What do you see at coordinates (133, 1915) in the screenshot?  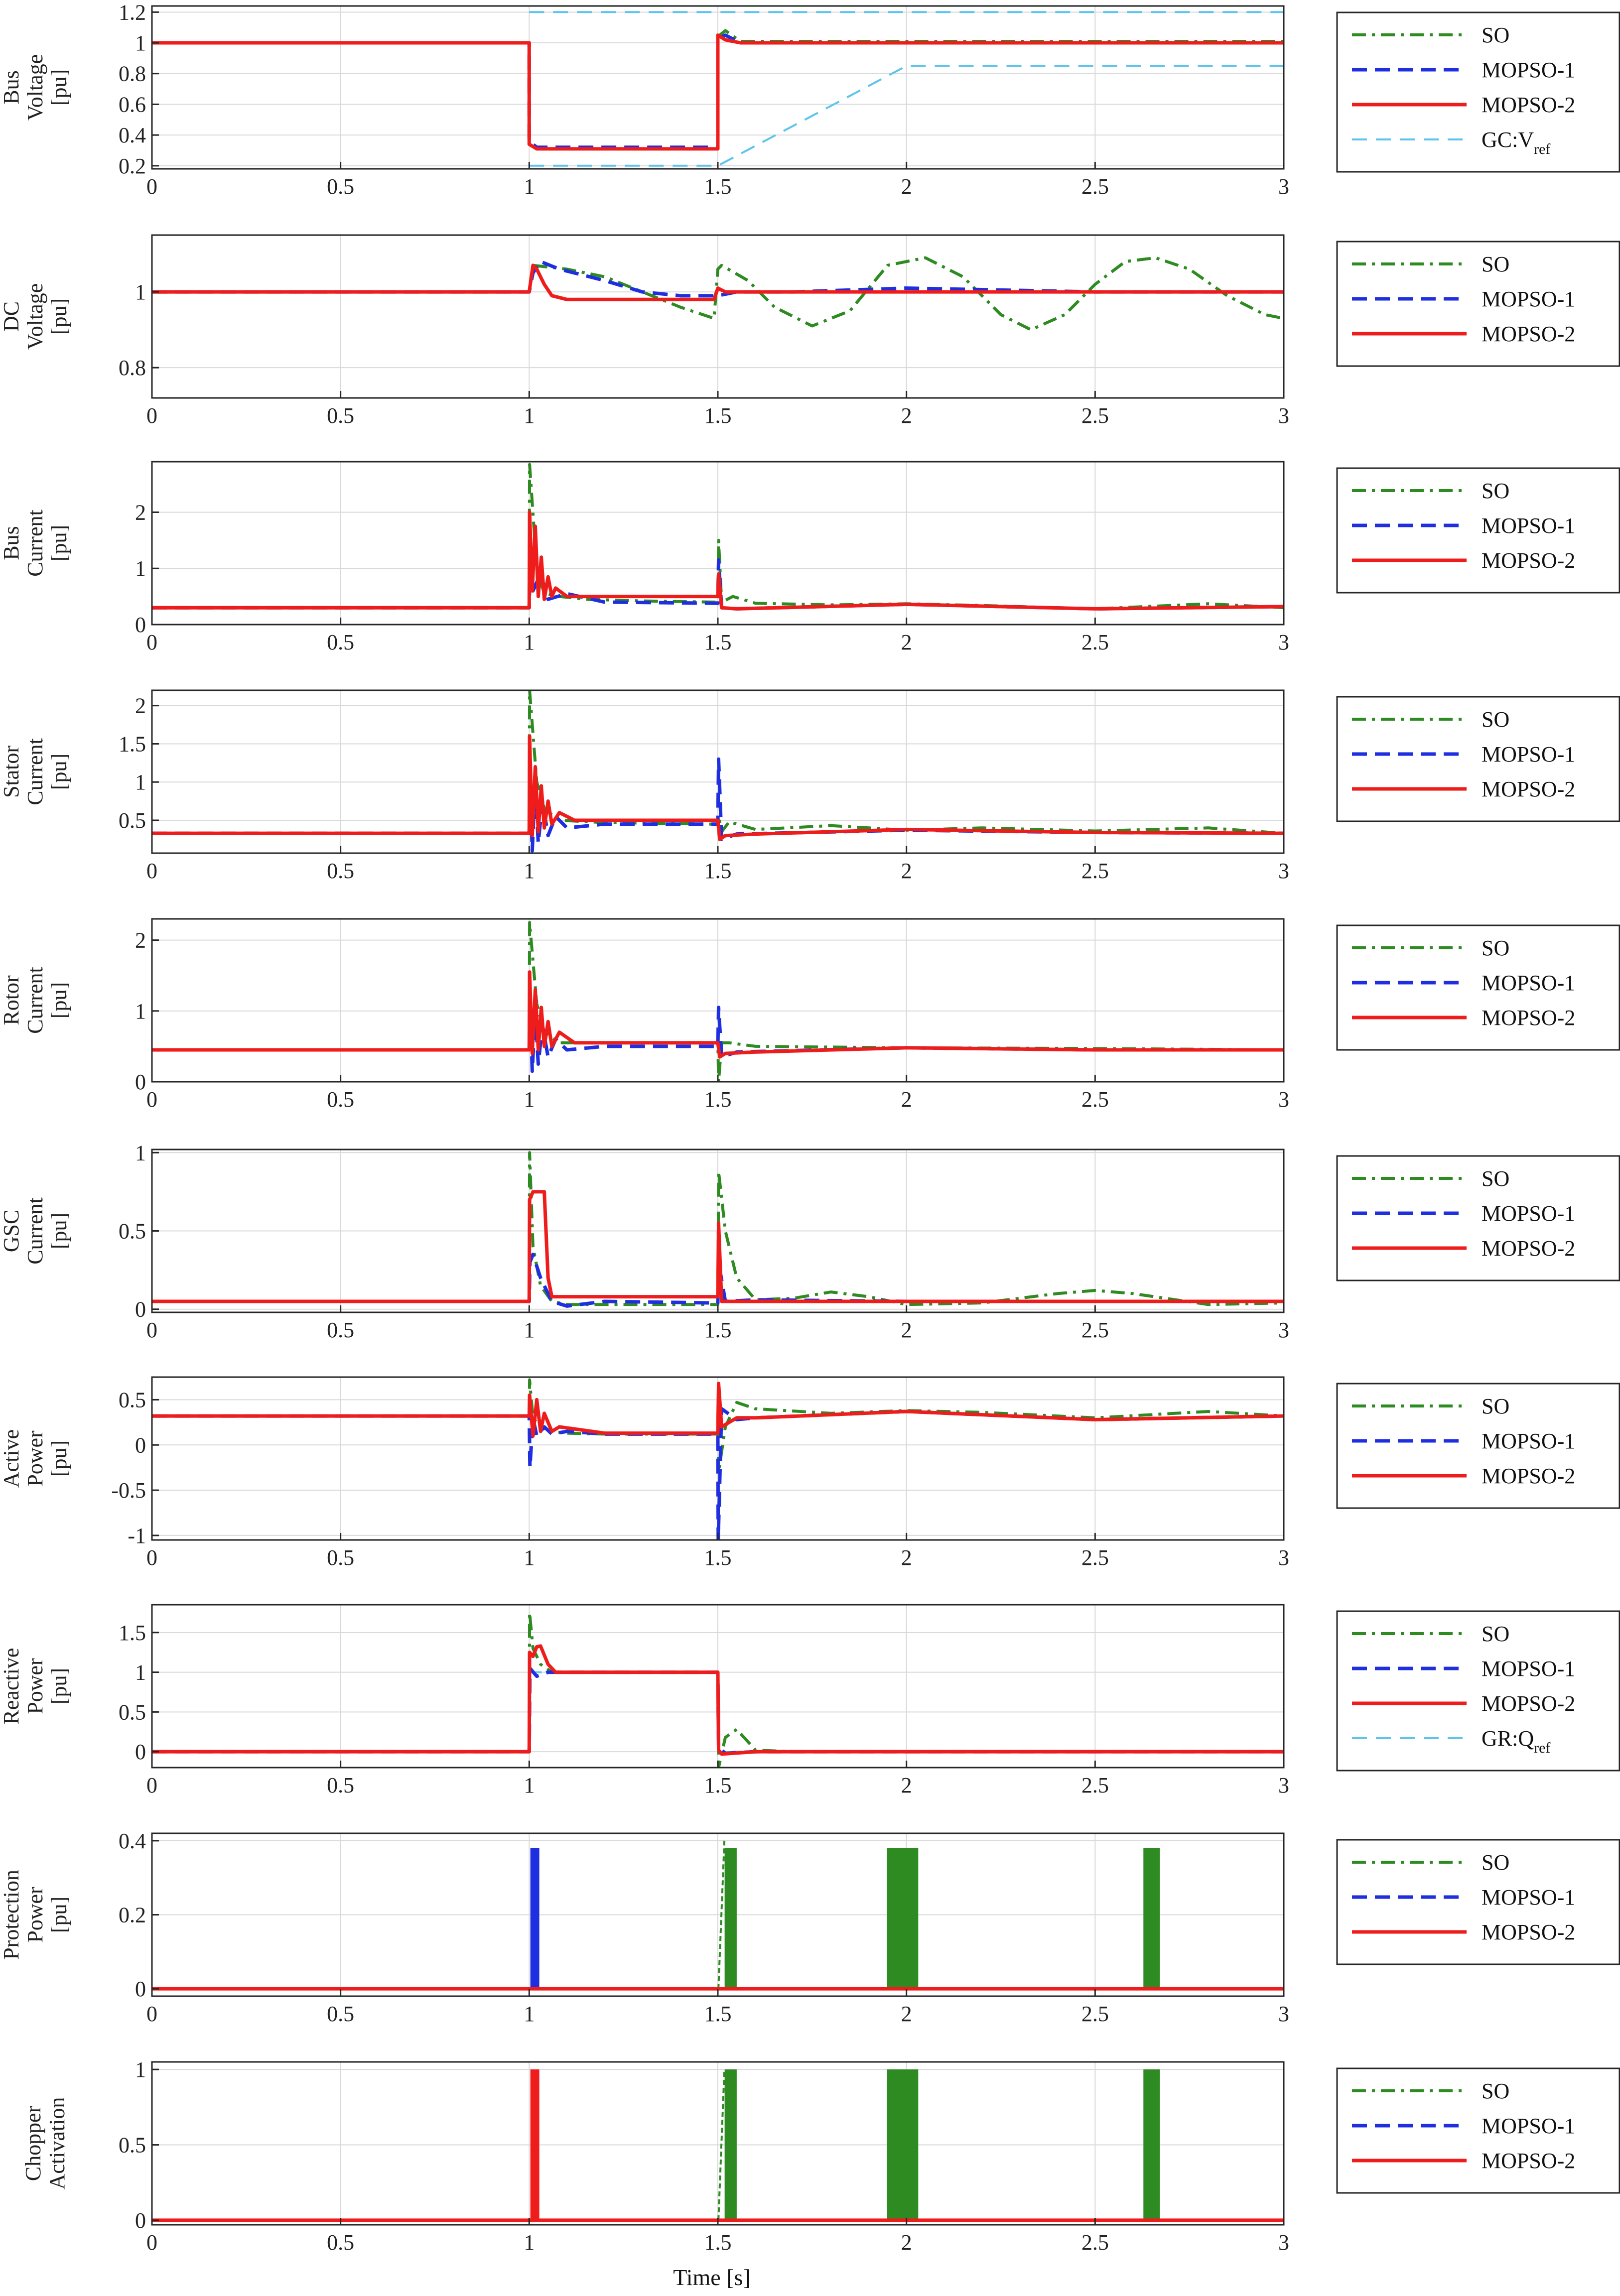 I see `y-tick-label: 0.2` at bounding box center [133, 1915].